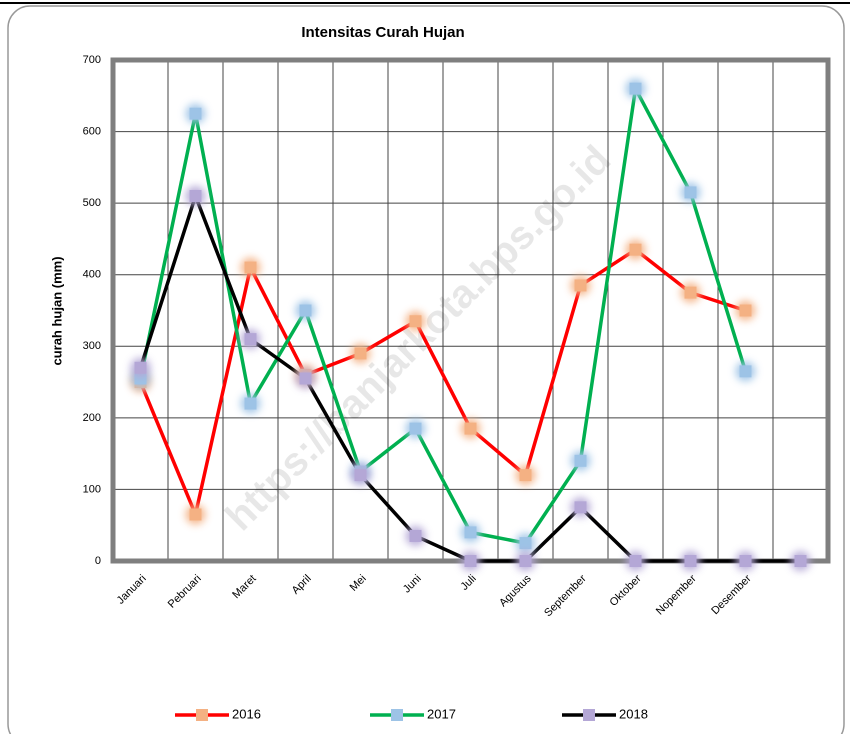 The image size is (850, 739). Describe the element at coordinates (382, 32) in the screenshot. I see `chart-title: Intensitas Curah Hujan` at that location.